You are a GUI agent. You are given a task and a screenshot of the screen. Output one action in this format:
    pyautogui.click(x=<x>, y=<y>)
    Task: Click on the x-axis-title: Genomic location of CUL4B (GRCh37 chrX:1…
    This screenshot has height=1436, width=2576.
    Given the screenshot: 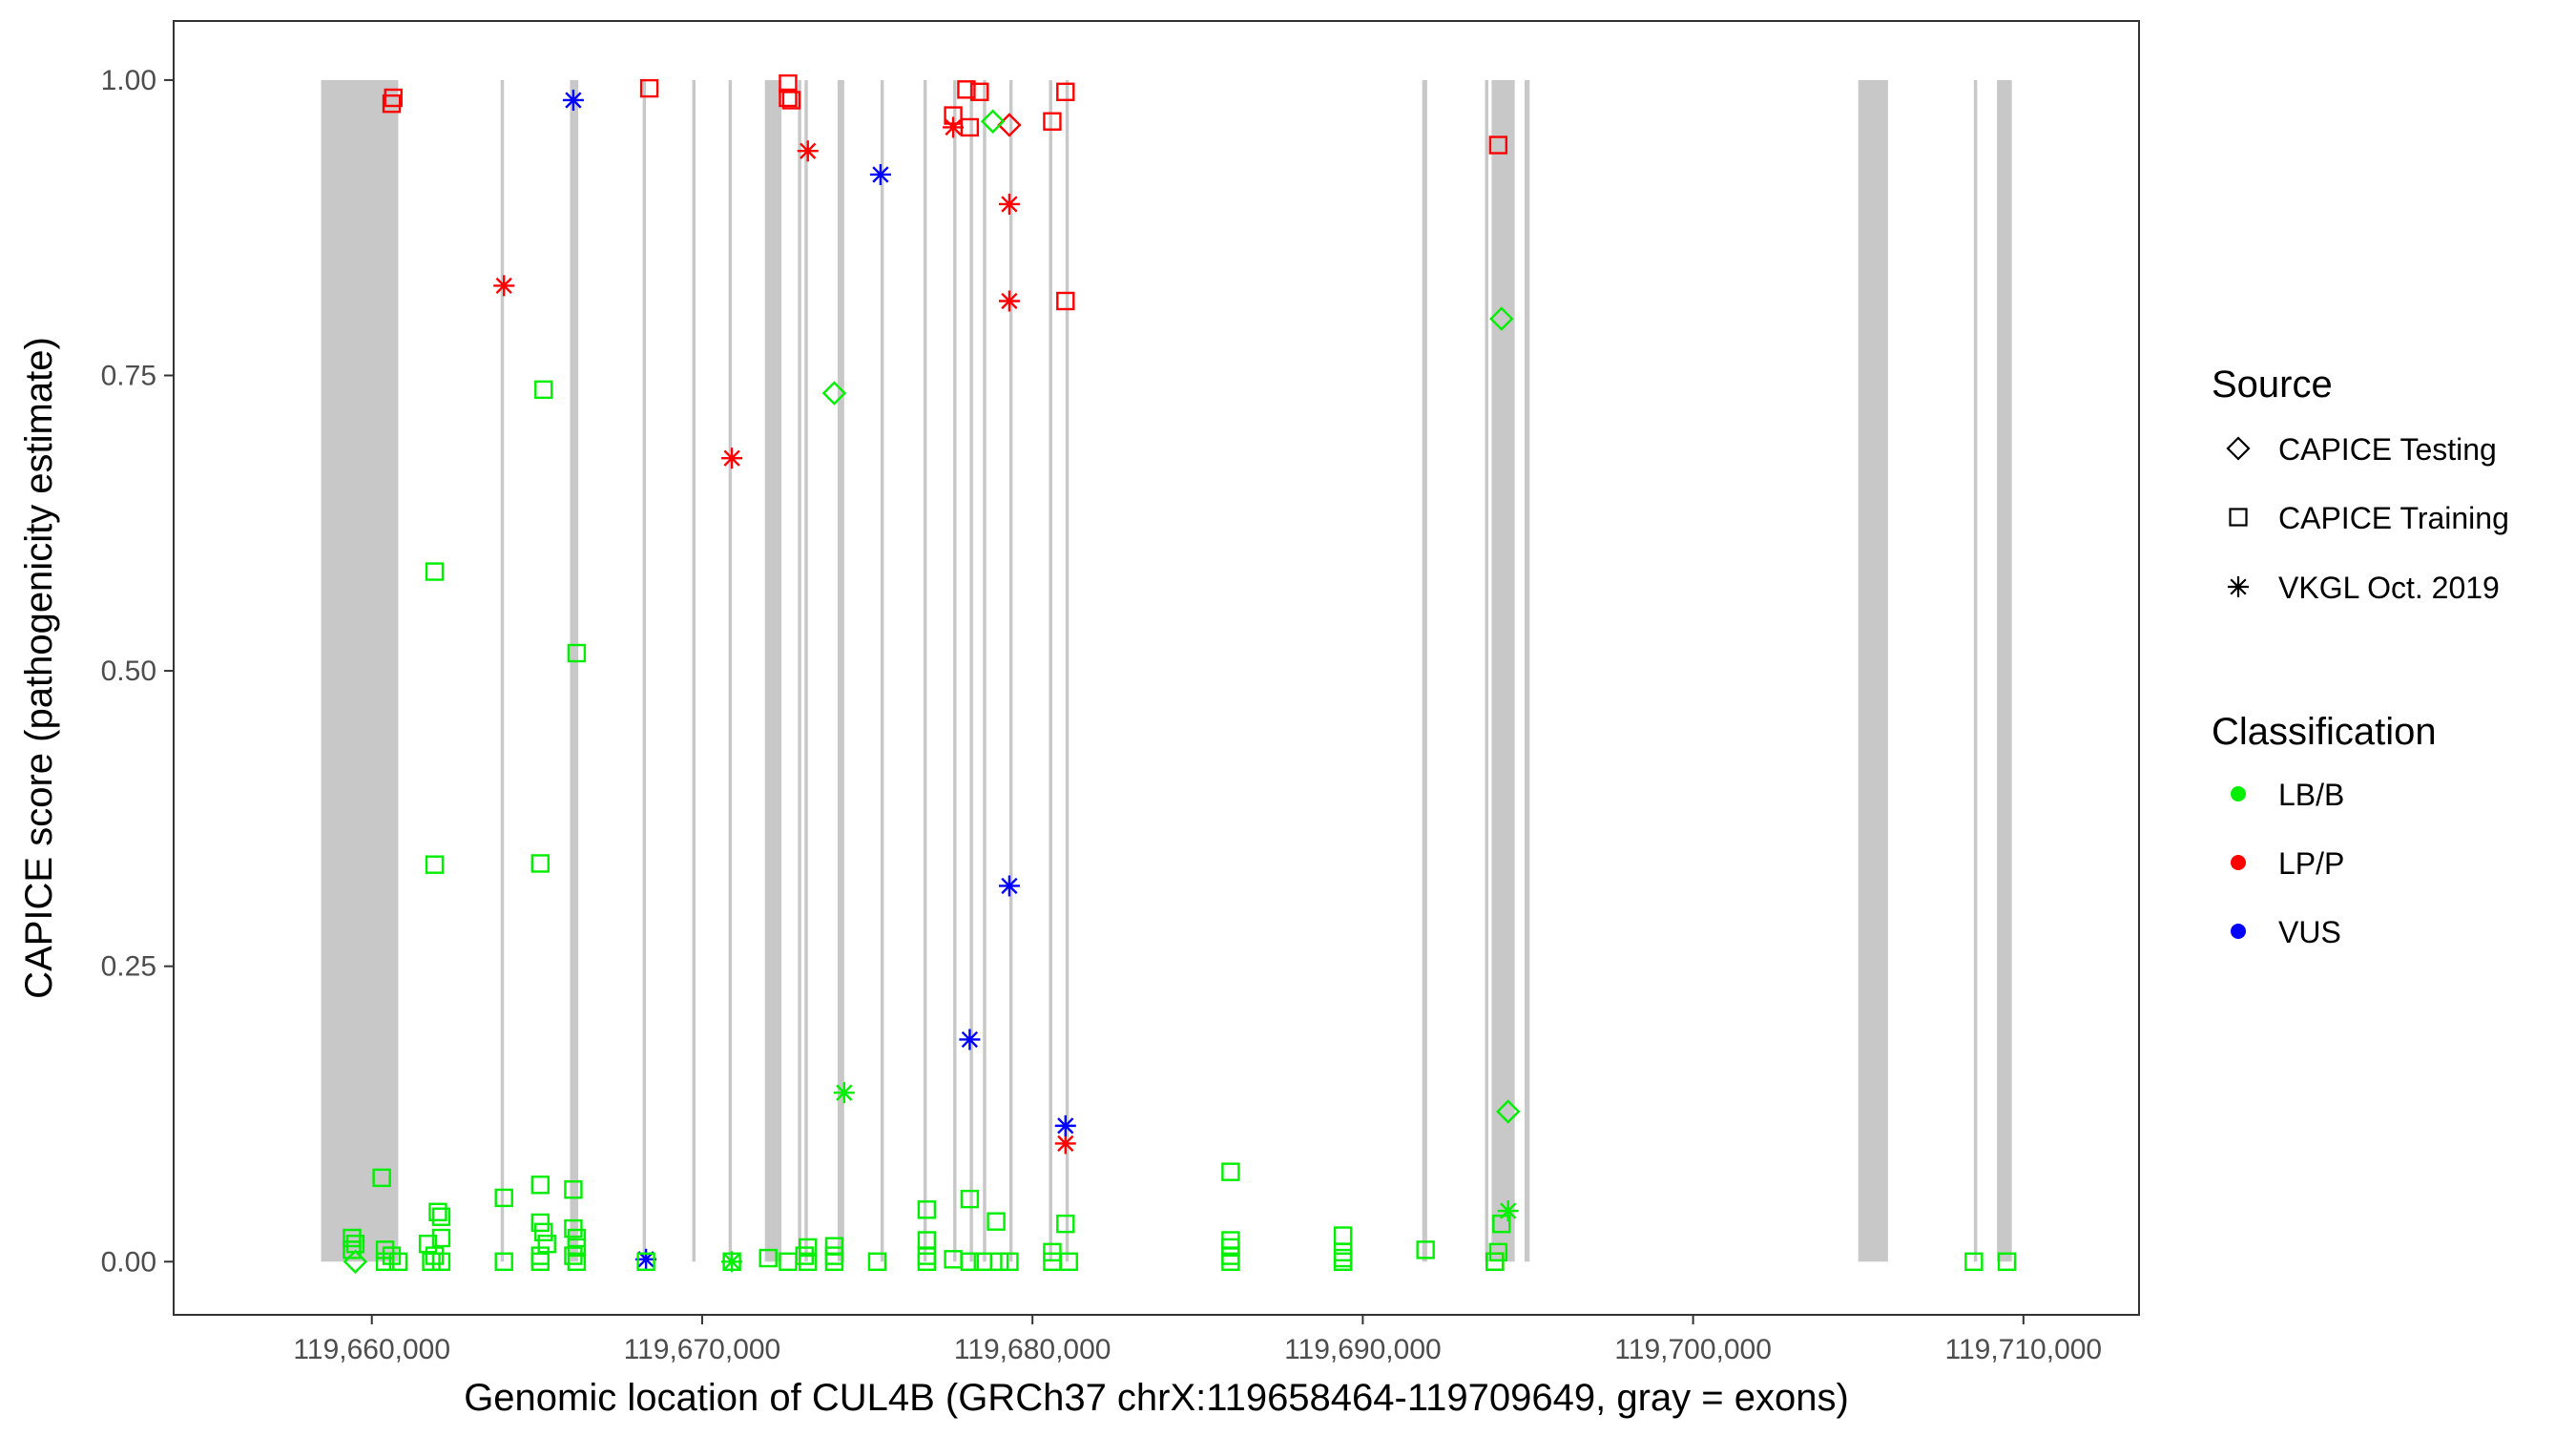 What is the action you would take?
    pyautogui.click(x=1156, y=1398)
    